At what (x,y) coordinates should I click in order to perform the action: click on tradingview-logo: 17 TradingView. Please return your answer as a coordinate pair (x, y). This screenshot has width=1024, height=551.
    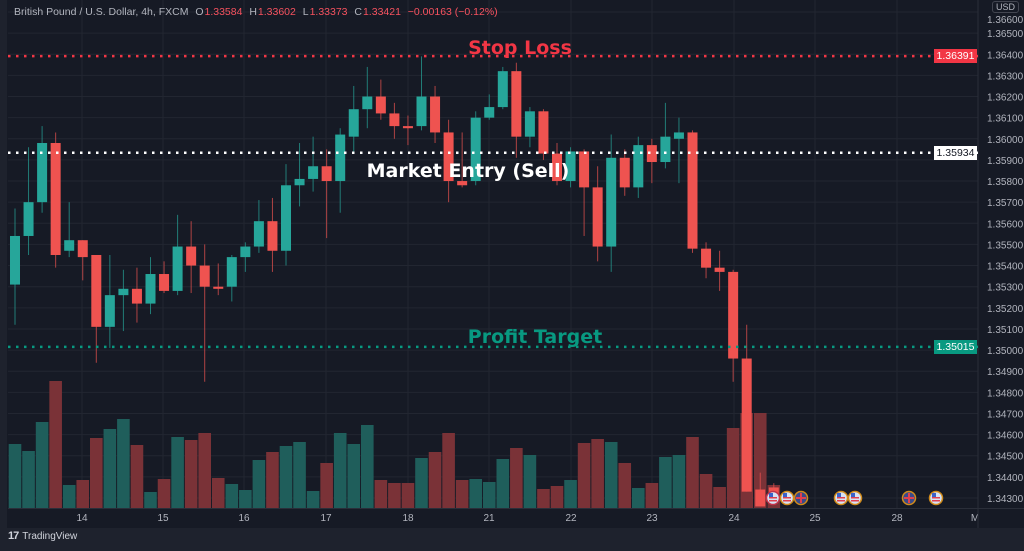
    Looking at the image, I should click on (42, 536).